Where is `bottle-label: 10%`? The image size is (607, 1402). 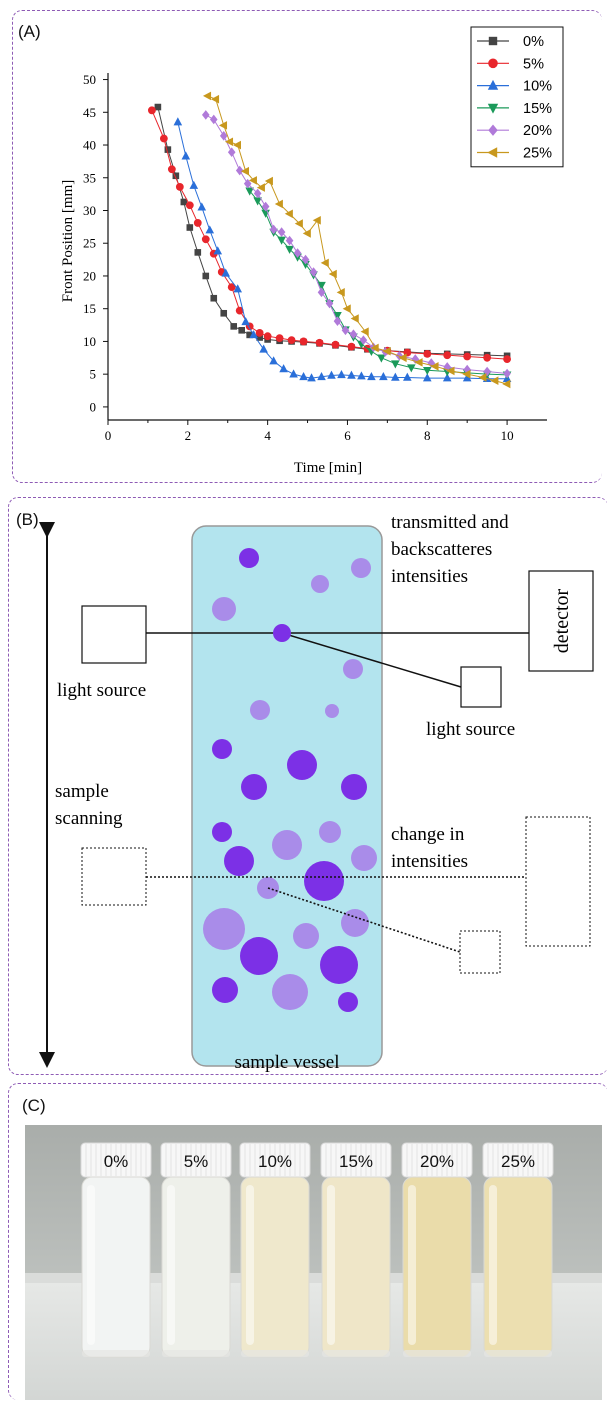 bottle-label: 10% is located at coordinates (275, 1161).